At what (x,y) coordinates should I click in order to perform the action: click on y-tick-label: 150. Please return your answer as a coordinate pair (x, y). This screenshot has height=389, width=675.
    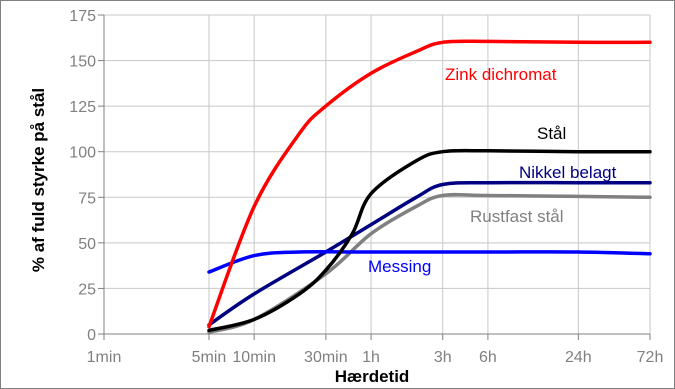
    Looking at the image, I should click on (82, 62).